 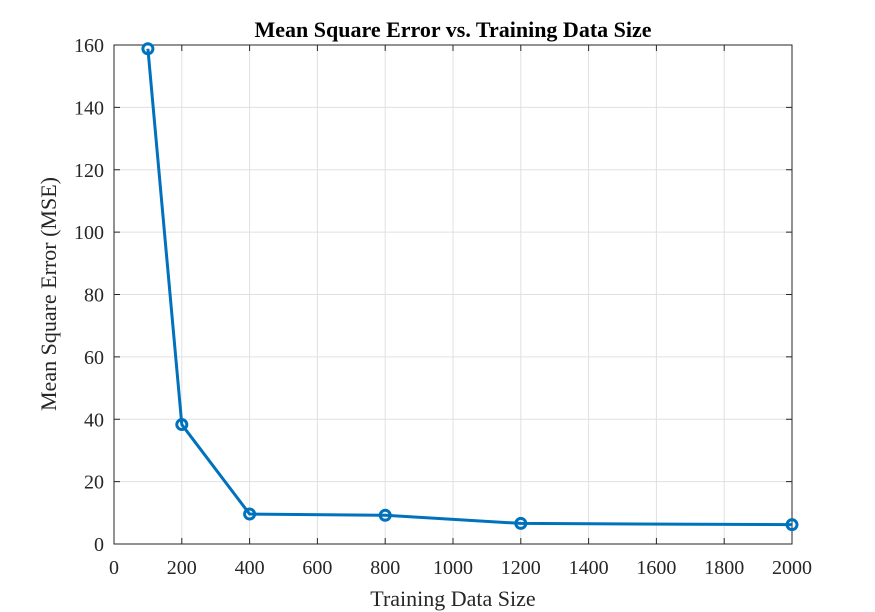 What do you see at coordinates (114, 568) in the screenshot?
I see `x-tick-label: 0` at bounding box center [114, 568].